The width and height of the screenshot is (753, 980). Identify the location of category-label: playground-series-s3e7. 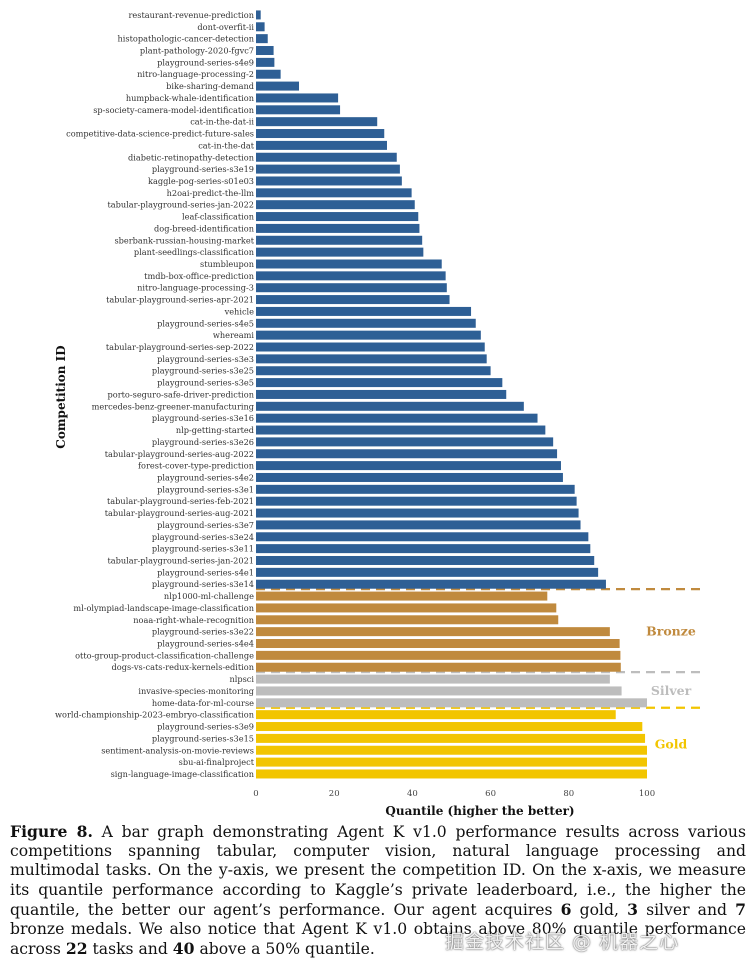
(205, 525).